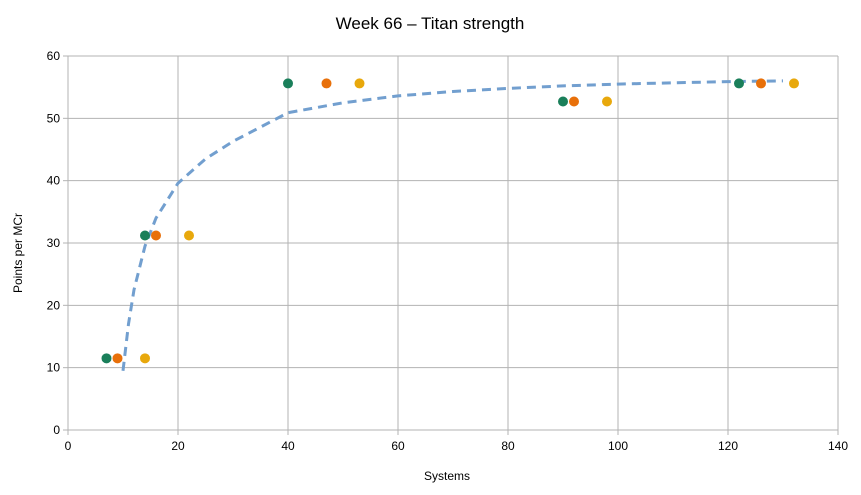 The height and width of the screenshot is (495, 861). What do you see at coordinates (430, 23) in the screenshot?
I see `chart-title: Week 66 – Titan strength` at bounding box center [430, 23].